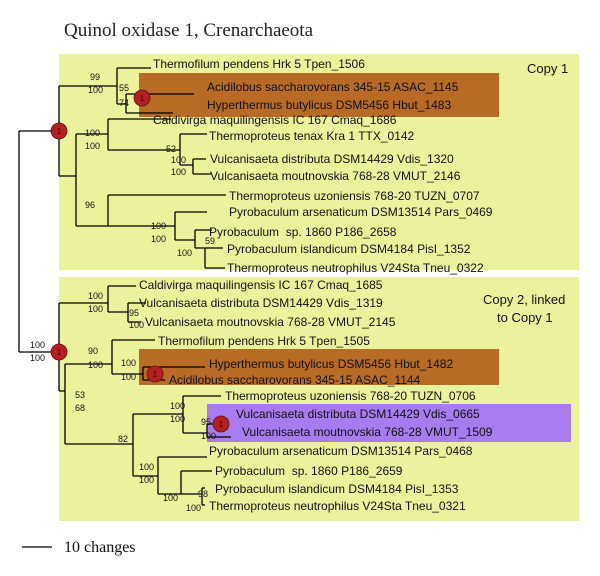 This screenshot has width=600, height=576. Describe the element at coordinates (547, 68) in the screenshot. I see `copy1-label: Copy 1` at that location.